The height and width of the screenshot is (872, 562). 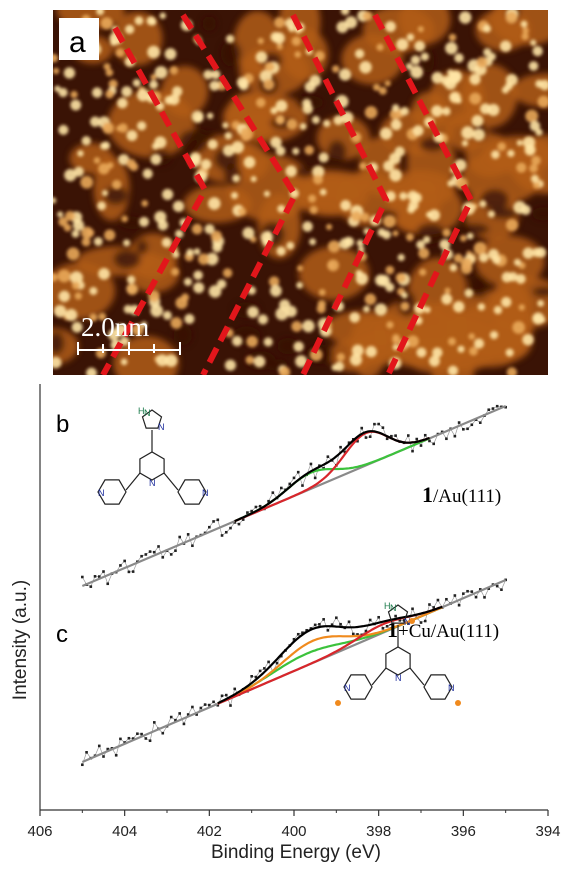 I want to click on x-axis-label: Binding Energy (eV), so click(x=296, y=852).